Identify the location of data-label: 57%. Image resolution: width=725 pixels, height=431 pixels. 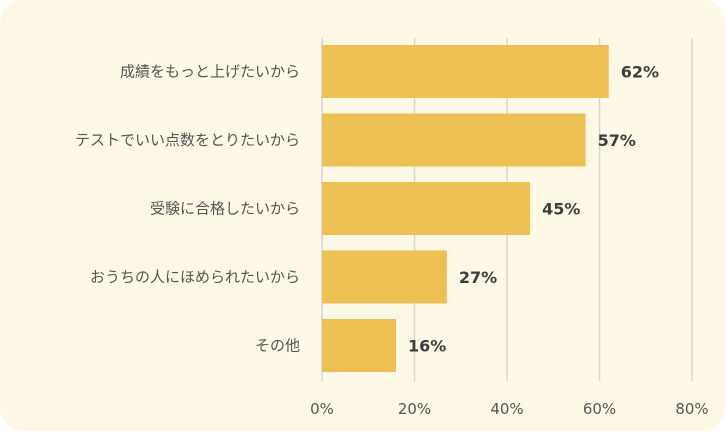
(617, 140).